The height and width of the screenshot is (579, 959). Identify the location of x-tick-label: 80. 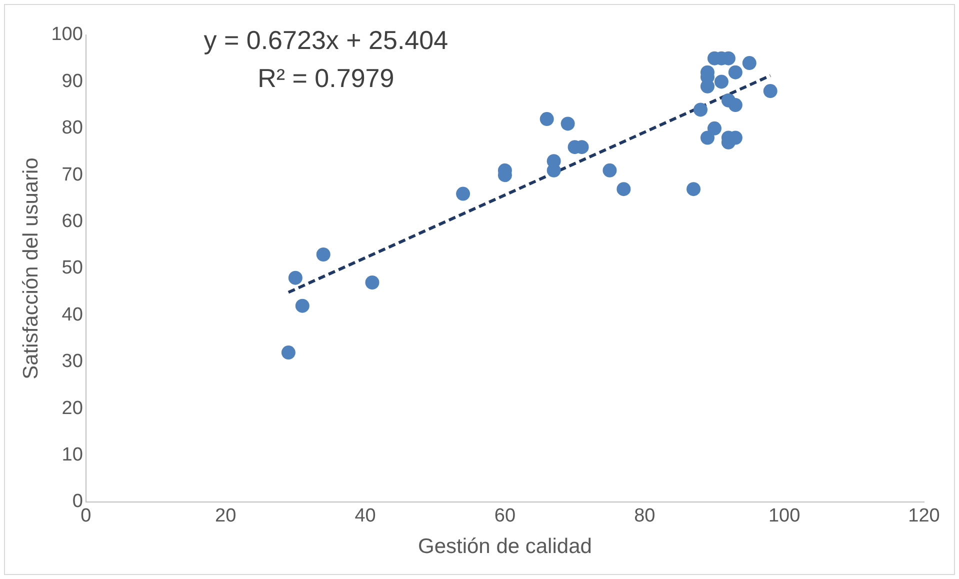
(645, 516).